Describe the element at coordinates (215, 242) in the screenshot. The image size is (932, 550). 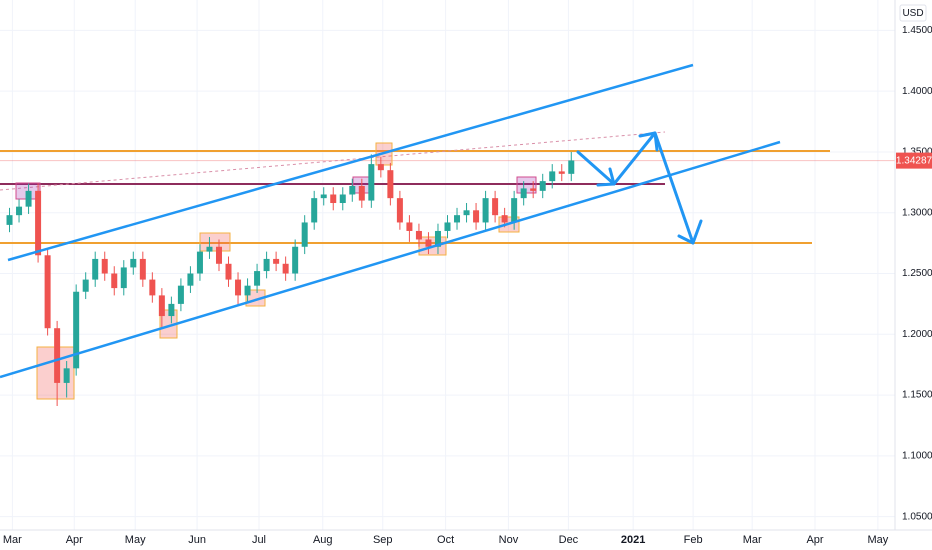
I see `box` at that location.